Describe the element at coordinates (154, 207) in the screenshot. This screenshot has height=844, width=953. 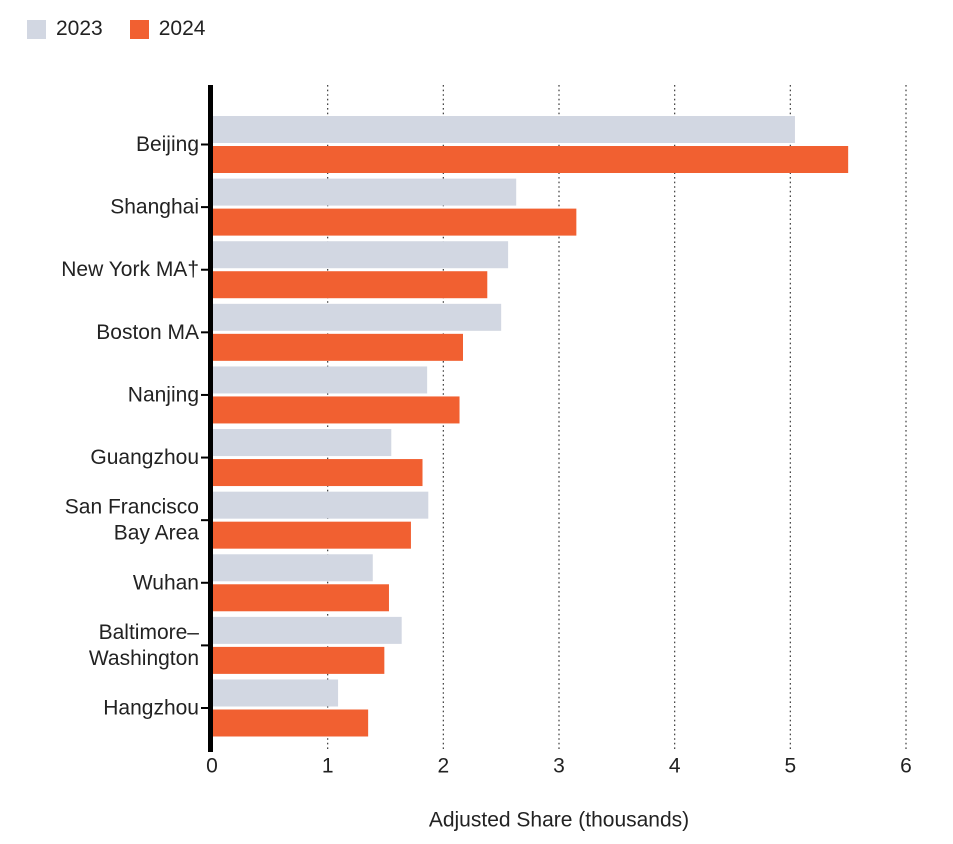
I see `category-label: Shanghai` at that location.